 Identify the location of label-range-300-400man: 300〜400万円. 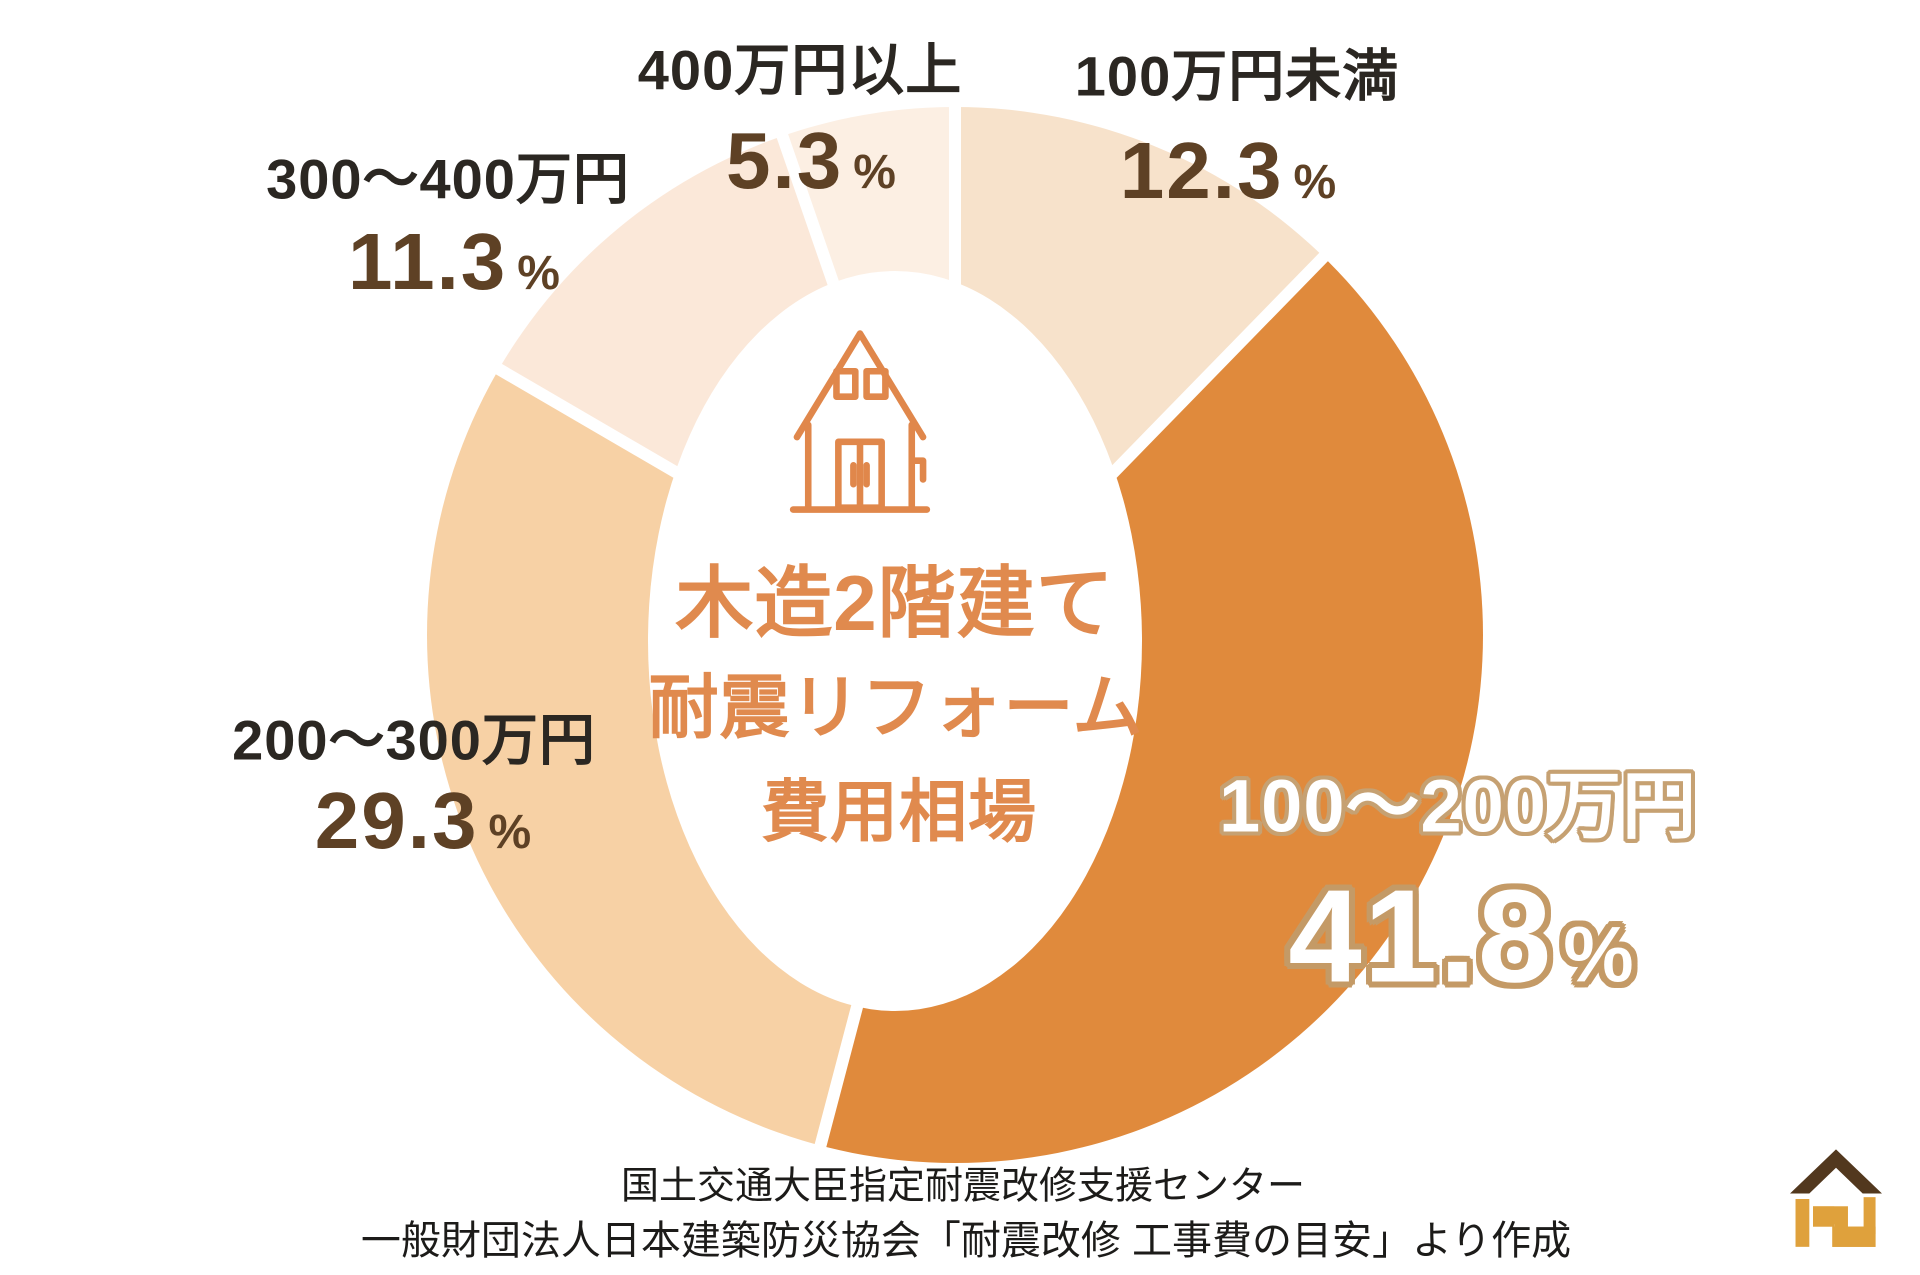
(448, 179).